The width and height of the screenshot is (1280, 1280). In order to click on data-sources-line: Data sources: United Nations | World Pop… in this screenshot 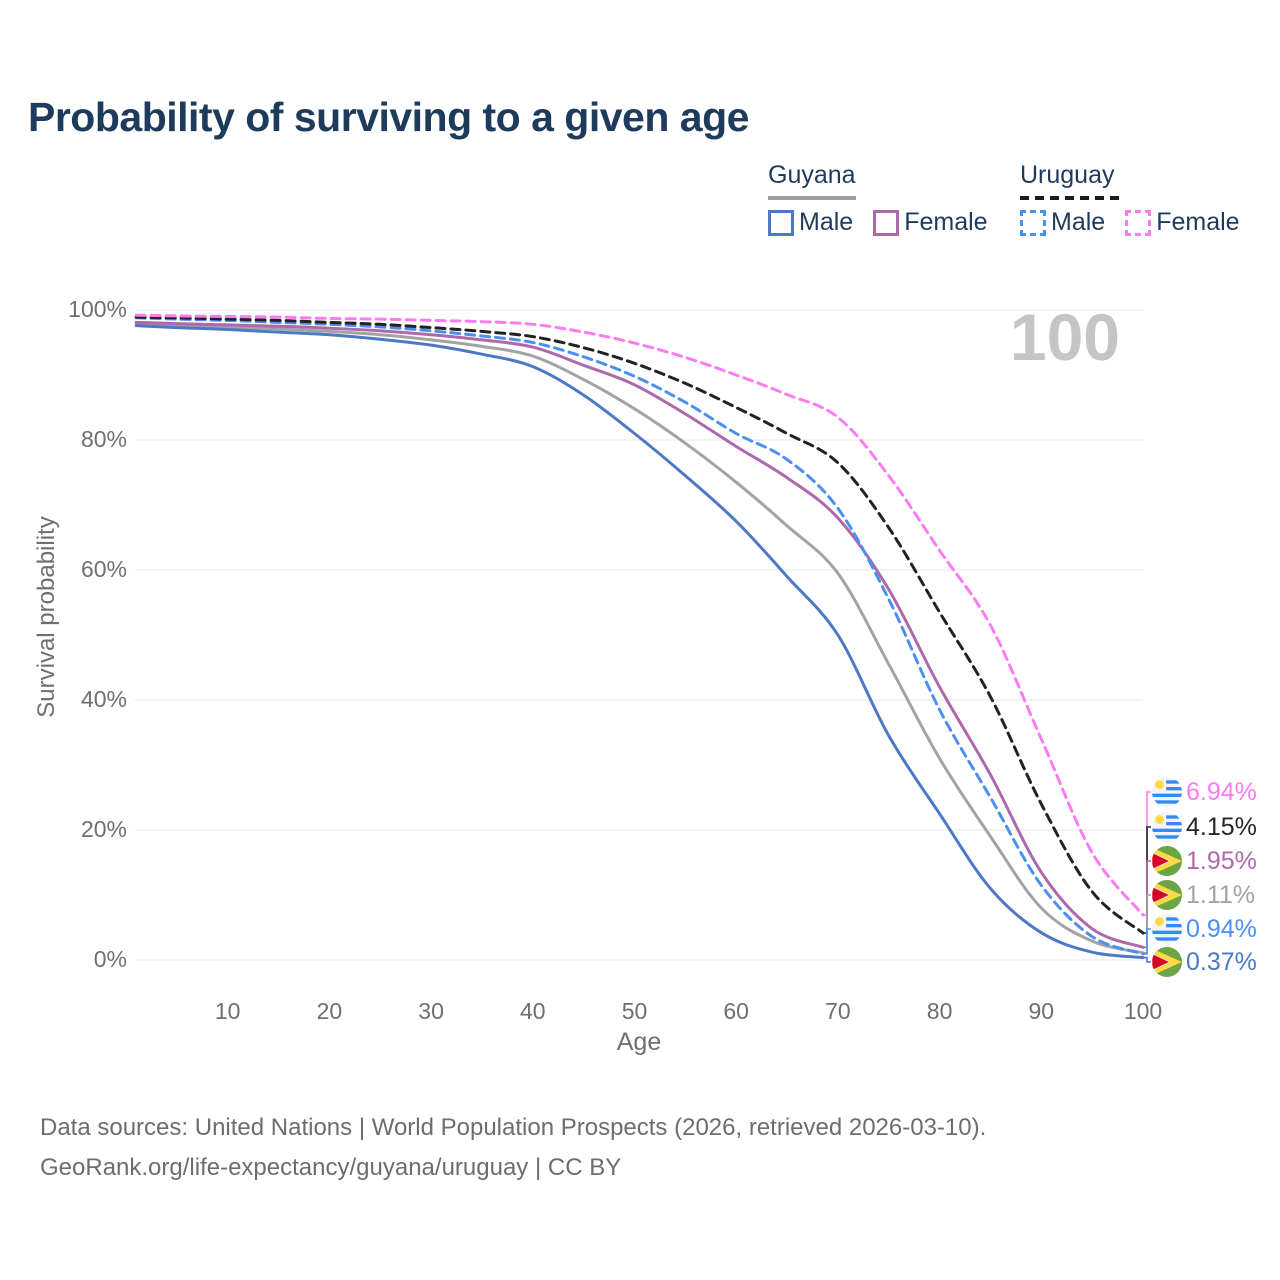, I will do `click(513, 1127)`.